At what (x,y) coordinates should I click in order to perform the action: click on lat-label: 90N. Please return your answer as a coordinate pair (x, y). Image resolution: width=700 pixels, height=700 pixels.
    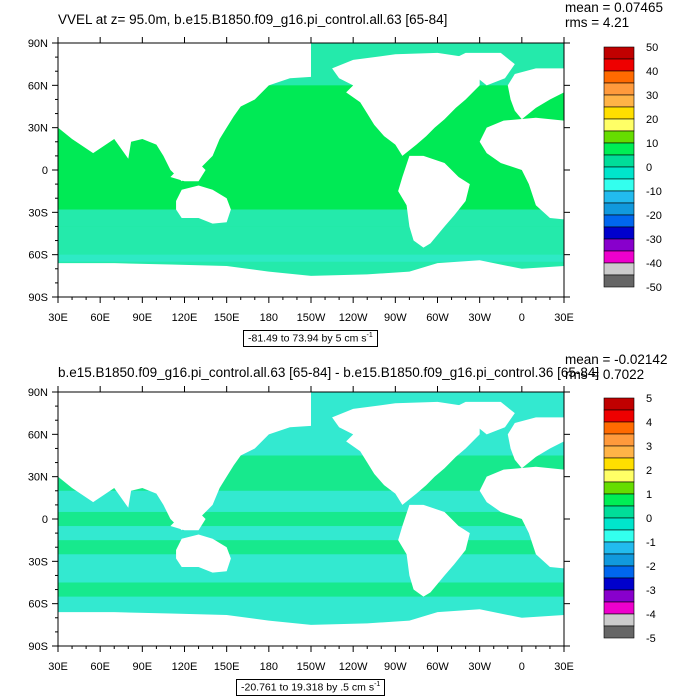
    Looking at the image, I should click on (38, 44).